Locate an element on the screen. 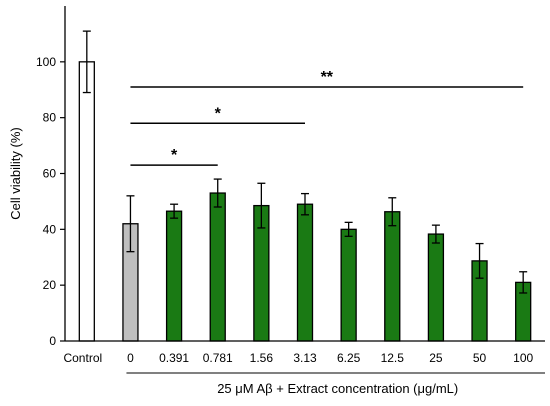 This screenshot has height=406, width=550. group-label: 25 μM Aβ + Extract concentration (μg/mL) is located at coordinates (337, 388).